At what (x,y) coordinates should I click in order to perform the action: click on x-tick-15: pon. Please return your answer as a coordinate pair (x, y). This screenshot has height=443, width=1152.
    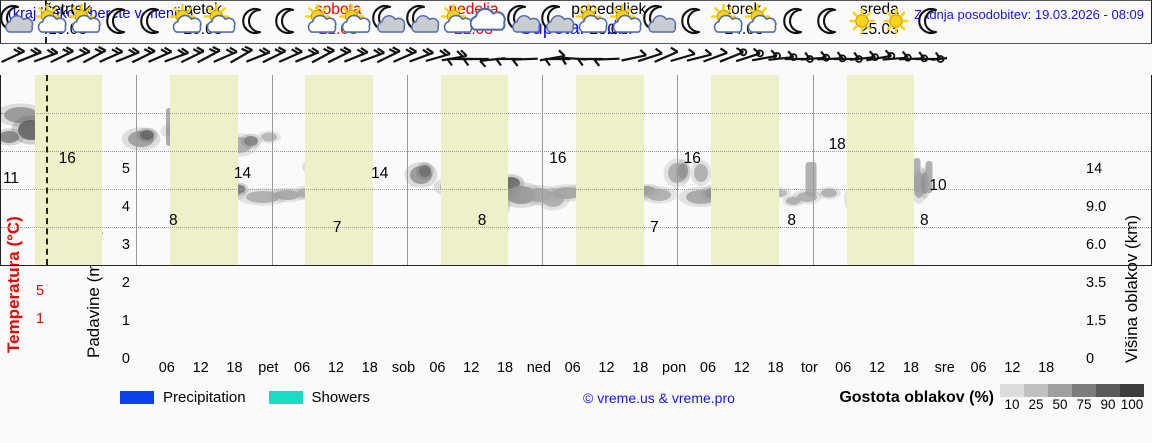
    Looking at the image, I should click on (674, 368).